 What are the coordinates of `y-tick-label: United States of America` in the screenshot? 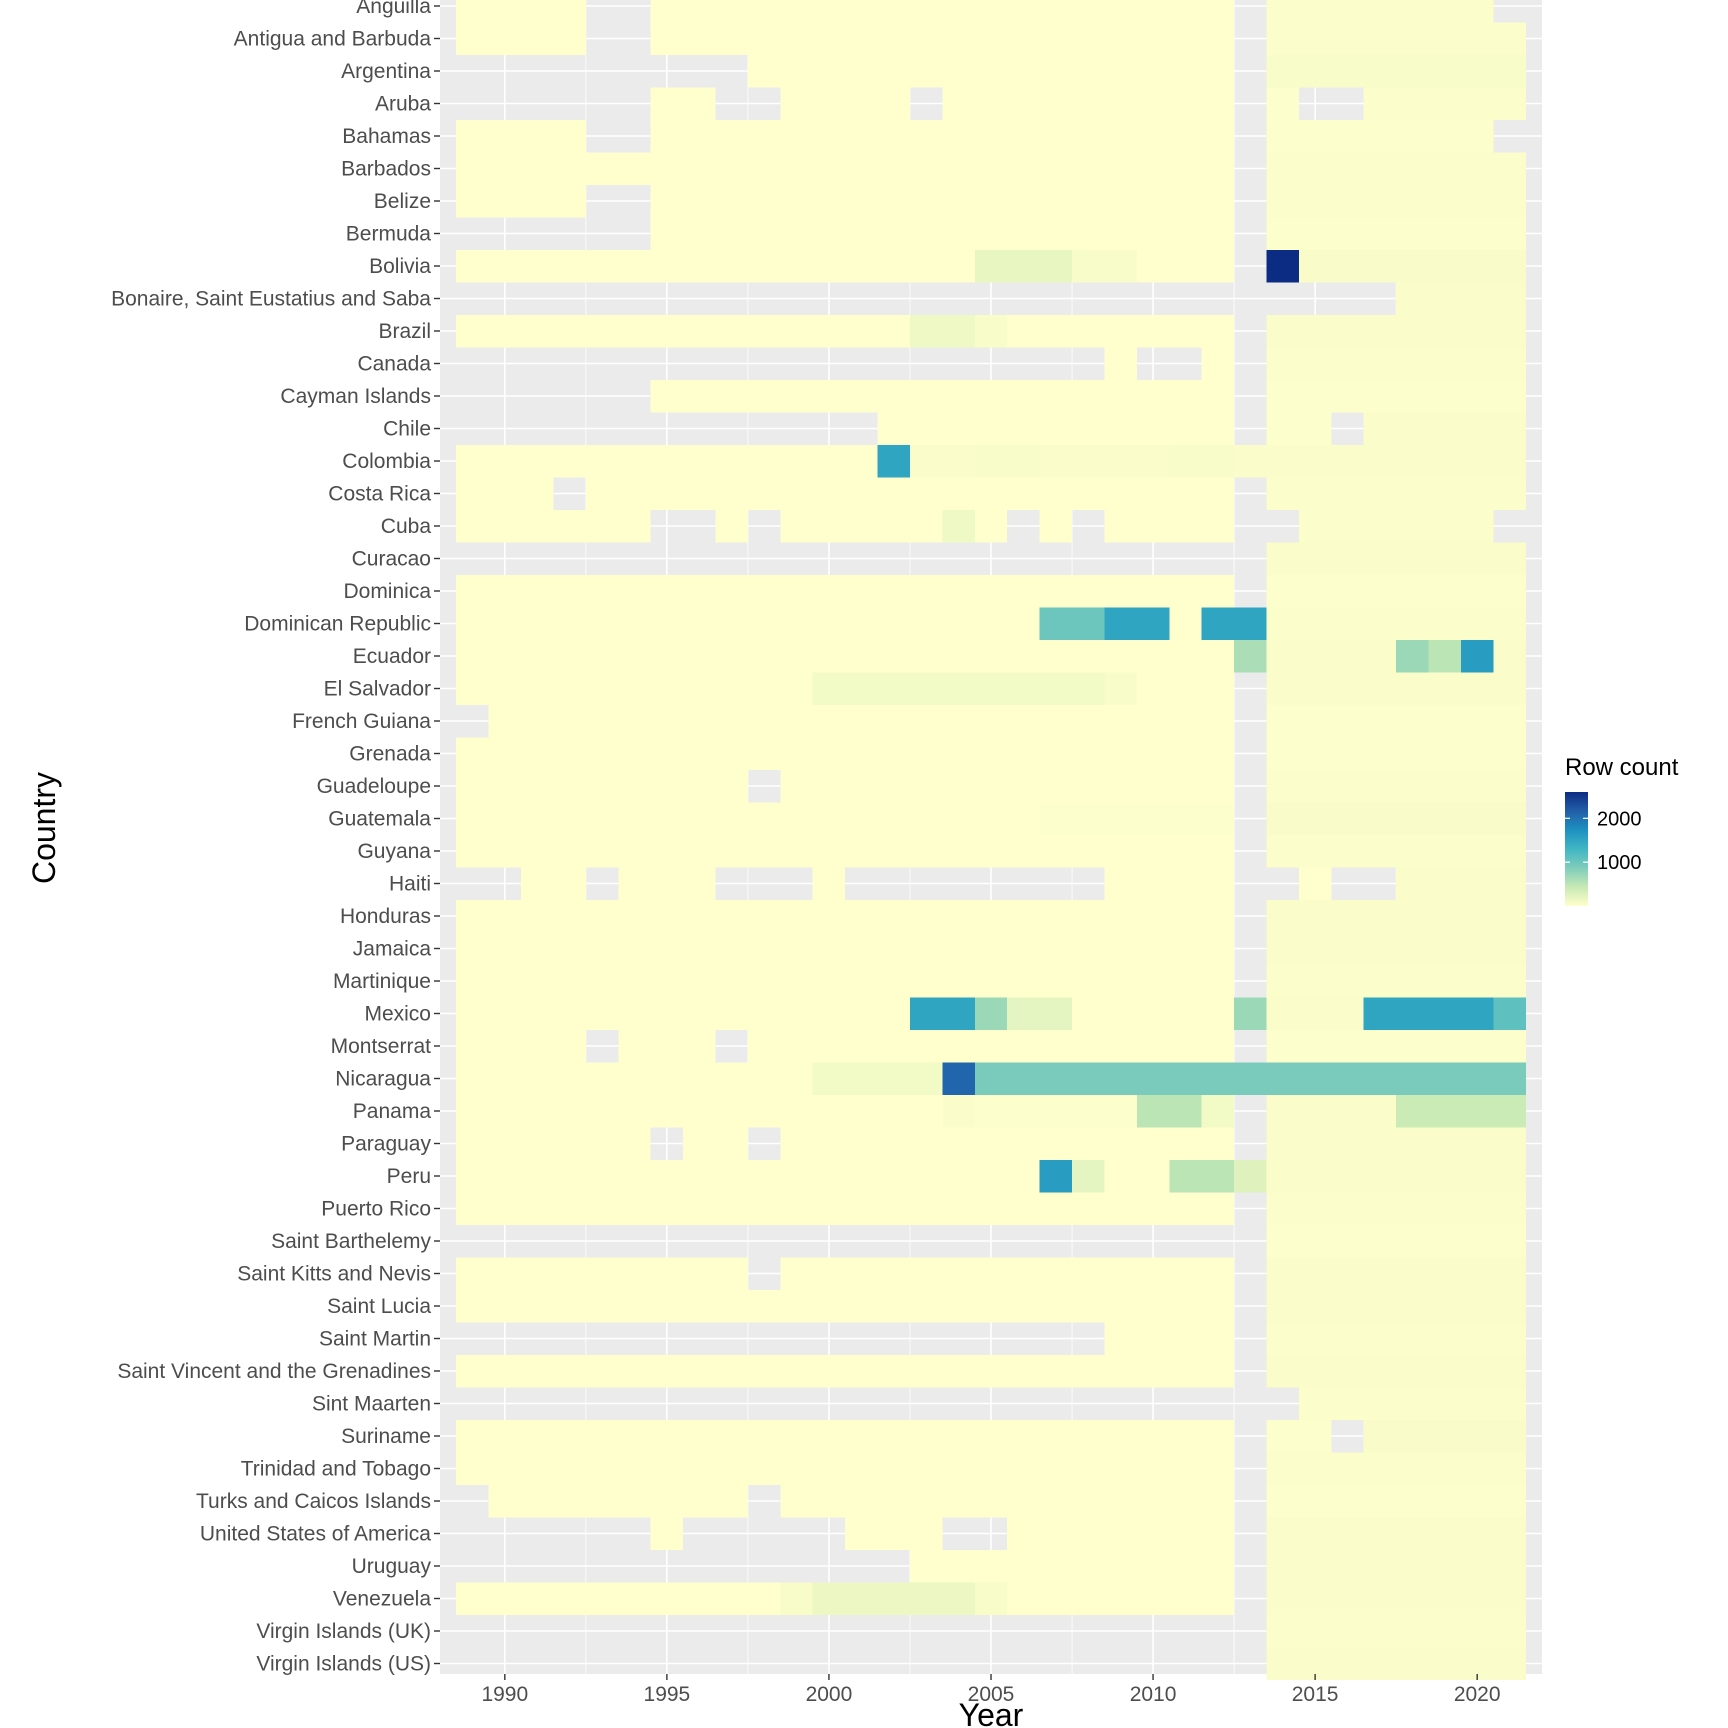 It's located at (315, 1534).